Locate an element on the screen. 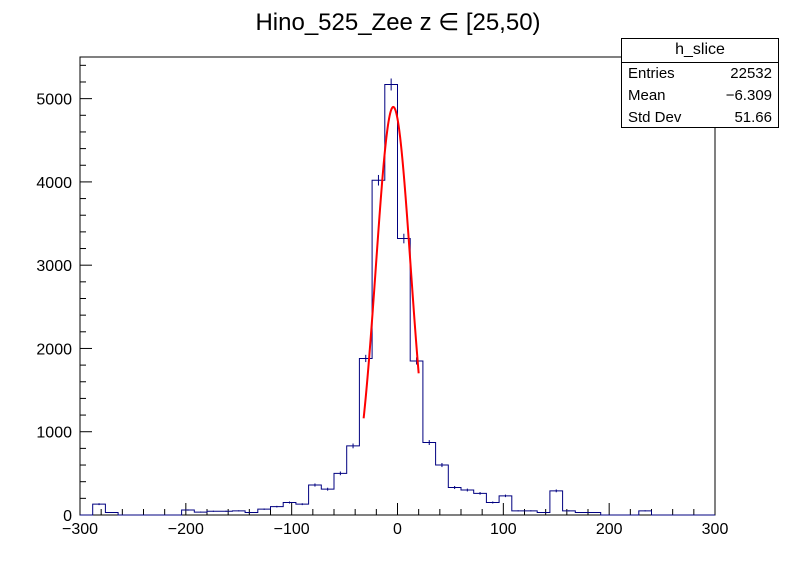 This screenshot has height=572, width=796. stats-label-mean: Mean is located at coordinates (647, 95).